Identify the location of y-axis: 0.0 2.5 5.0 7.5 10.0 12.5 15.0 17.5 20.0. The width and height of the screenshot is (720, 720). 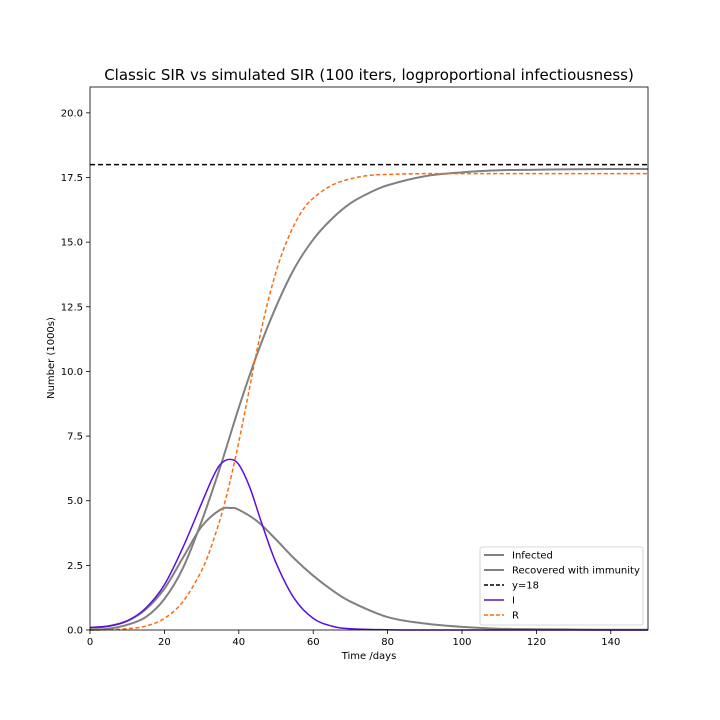
(75, 372).